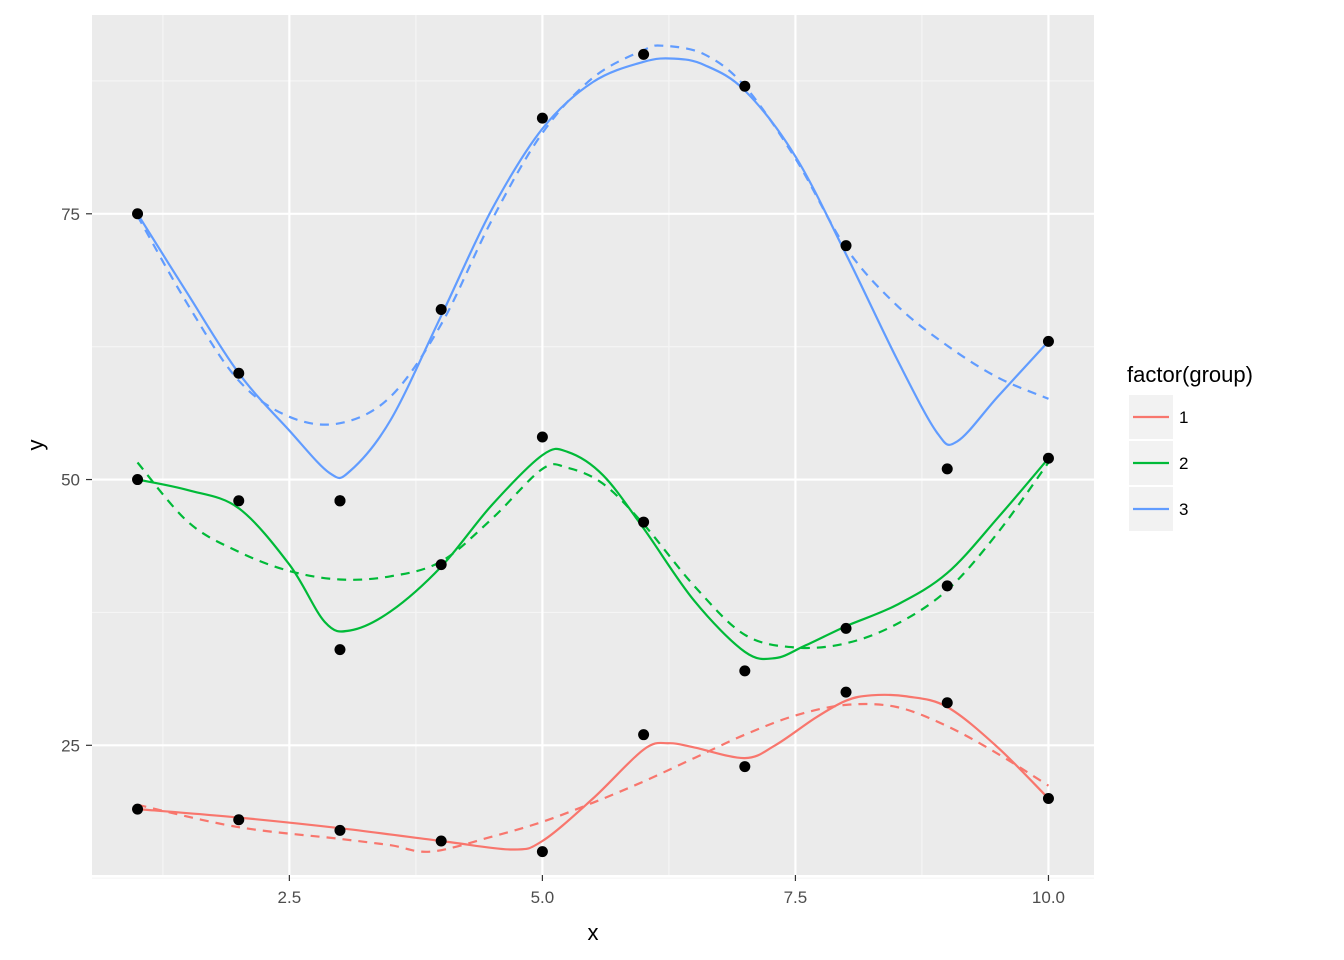 Image resolution: width=1344 pixels, height=960 pixels. I want to click on legend-label-3: 3, so click(1183, 509).